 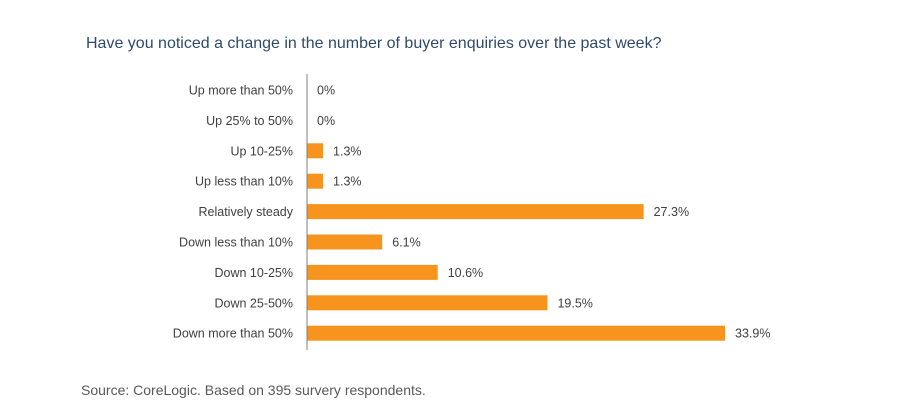 What do you see at coordinates (465, 273) in the screenshot?
I see `value-label: 10.6%` at bounding box center [465, 273].